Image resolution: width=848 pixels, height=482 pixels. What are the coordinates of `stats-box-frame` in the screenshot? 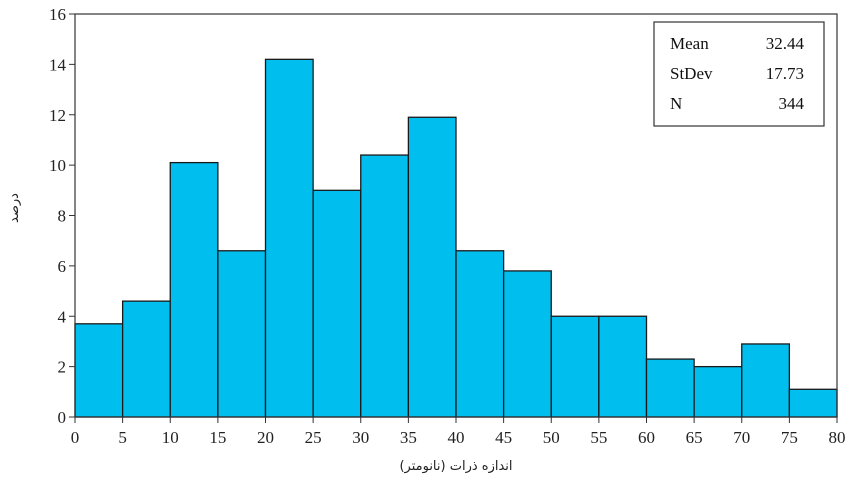 It's located at (739, 74).